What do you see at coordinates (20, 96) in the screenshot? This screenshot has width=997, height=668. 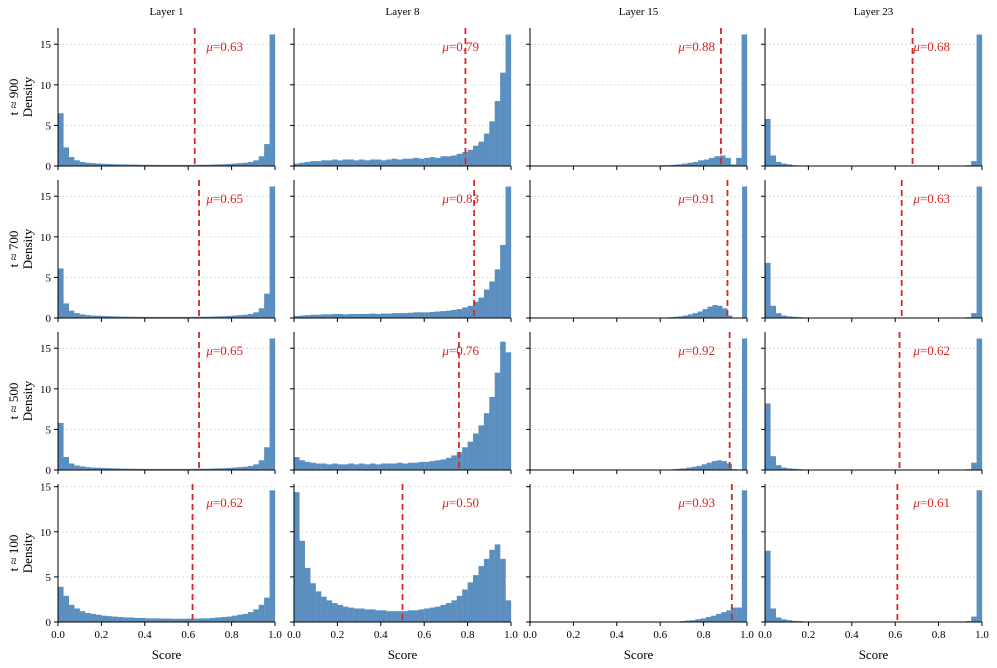 I see `row-label-group-0: t ≈ 900 Density` at bounding box center [20, 96].